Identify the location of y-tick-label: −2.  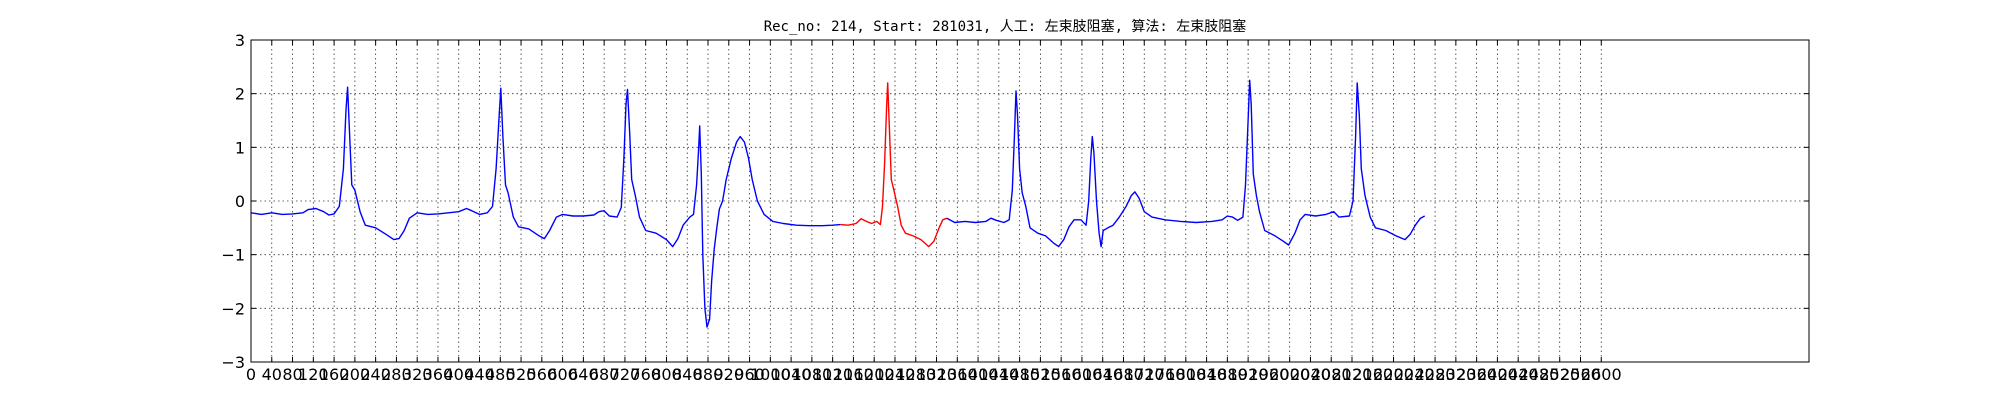
(233, 308).